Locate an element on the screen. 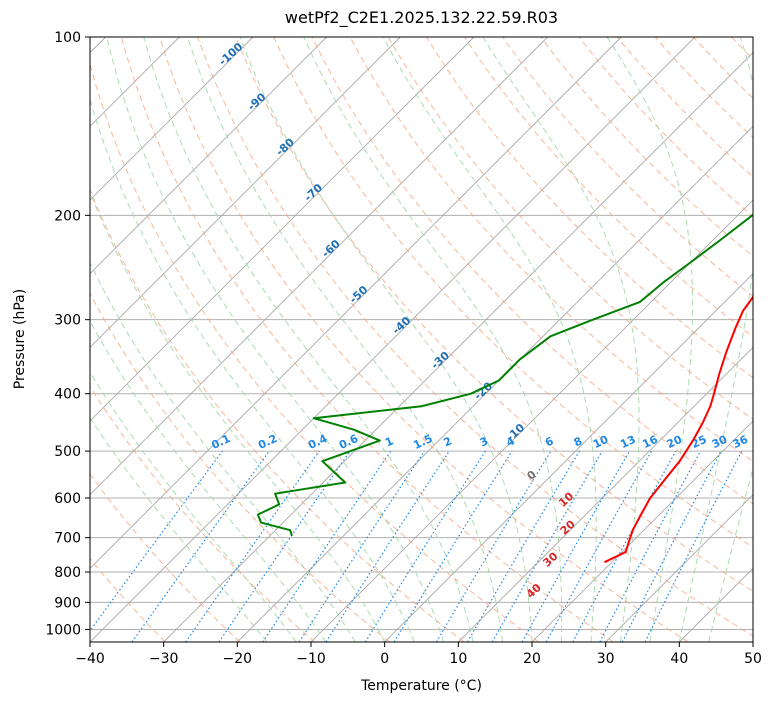  y-tick-label: 700 is located at coordinates (67, 539).